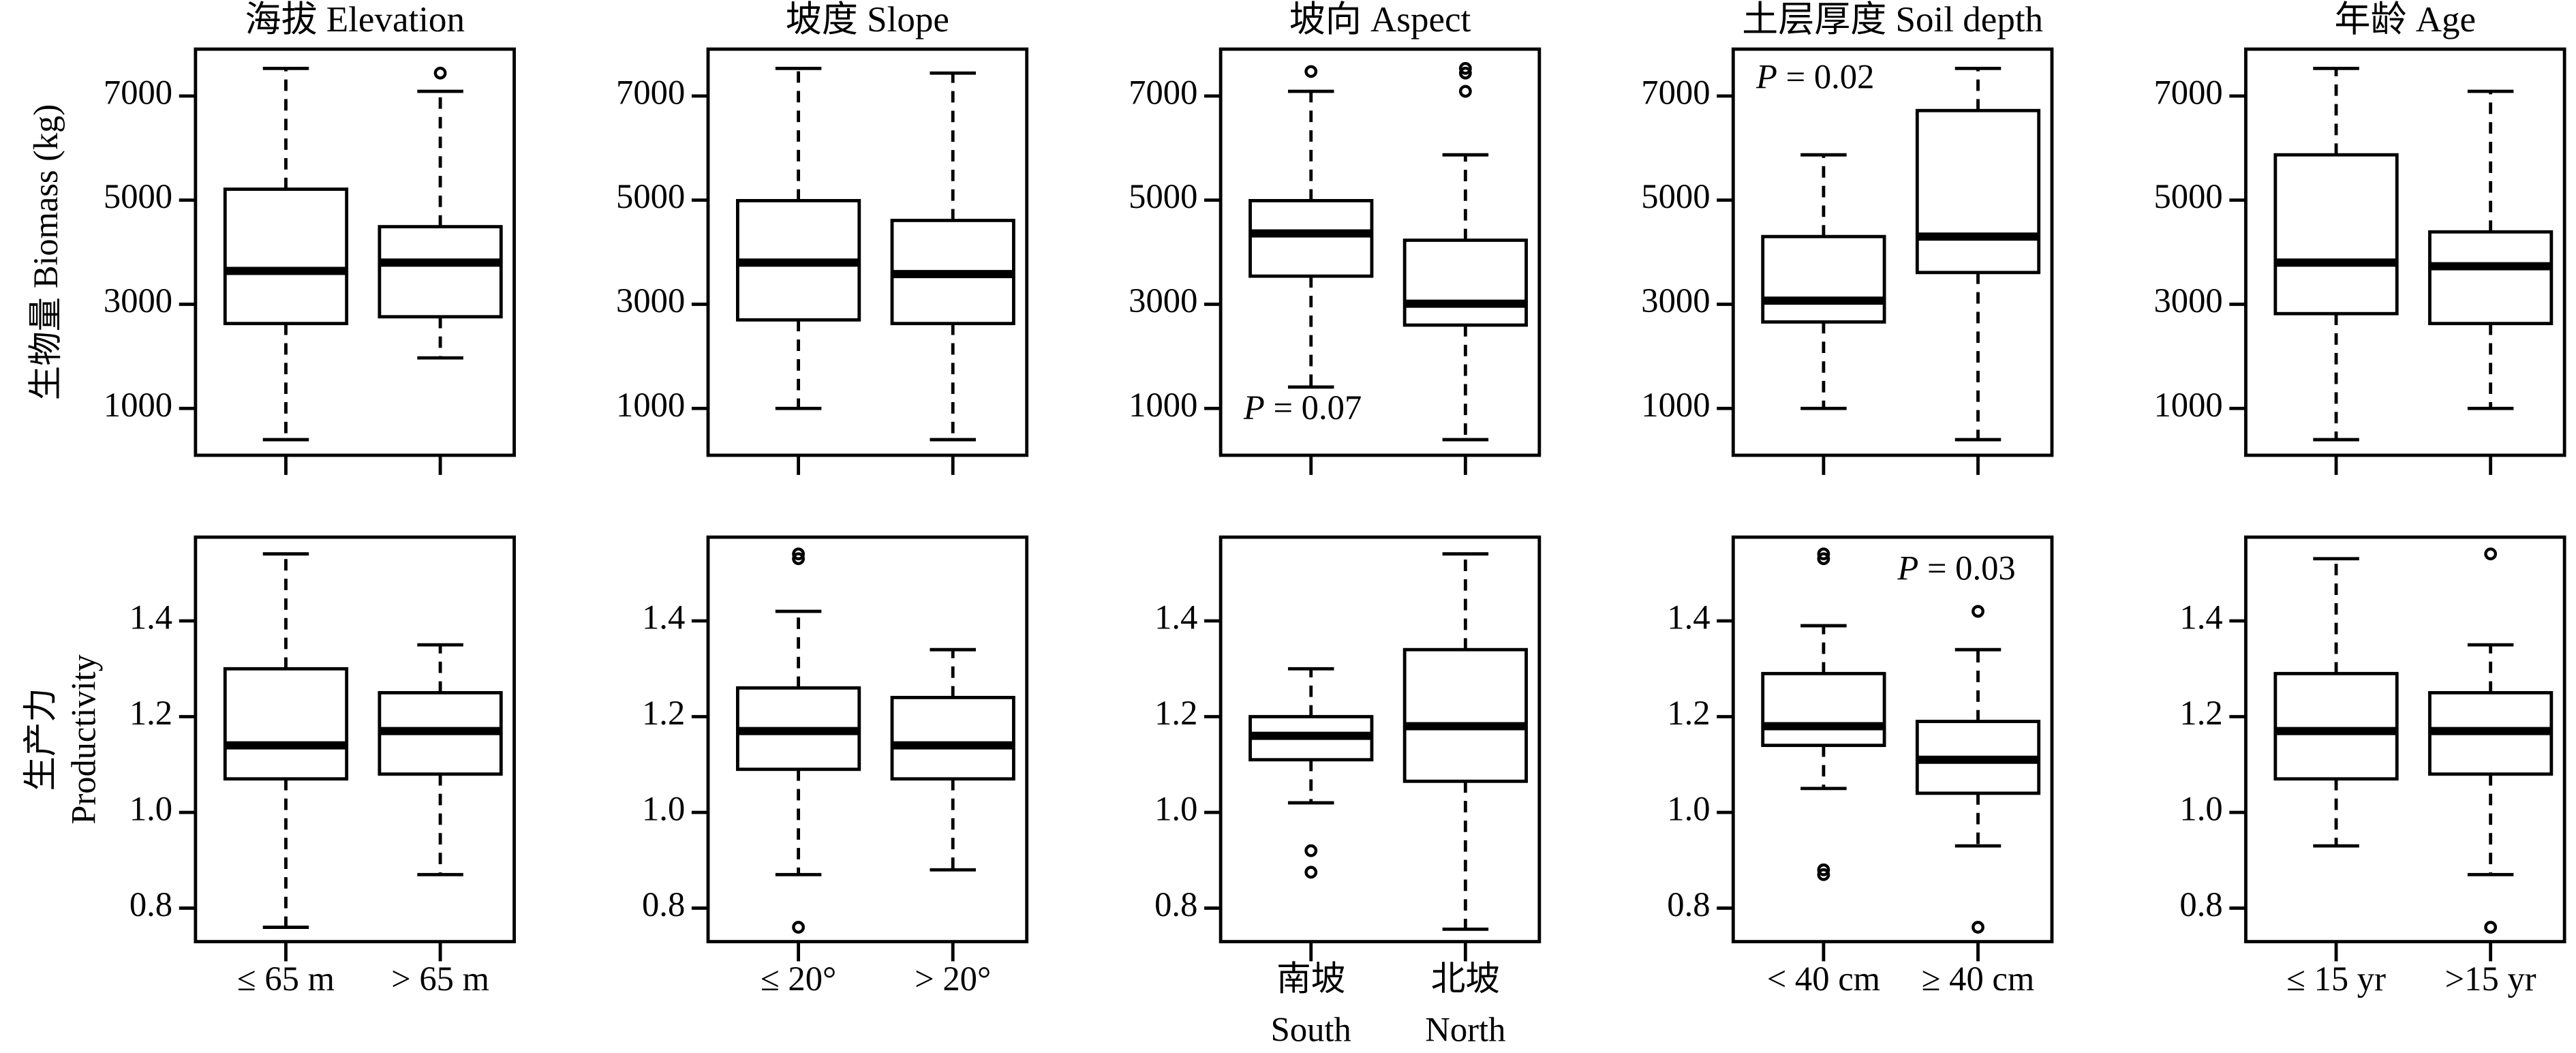  Describe the element at coordinates (1311, 1030) in the screenshot. I see `x-tick-label: South` at that location.